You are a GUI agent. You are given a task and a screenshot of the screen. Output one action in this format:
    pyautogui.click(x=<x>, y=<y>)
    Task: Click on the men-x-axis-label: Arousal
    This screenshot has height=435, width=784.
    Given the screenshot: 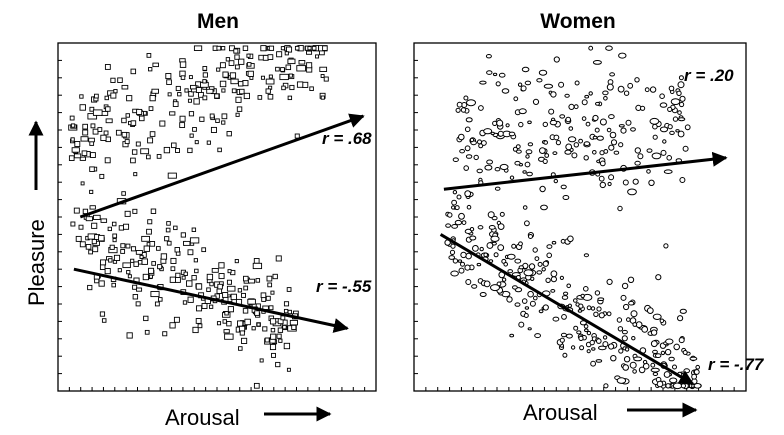 What is the action you would take?
    pyautogui.click(x=202, y=417)
    